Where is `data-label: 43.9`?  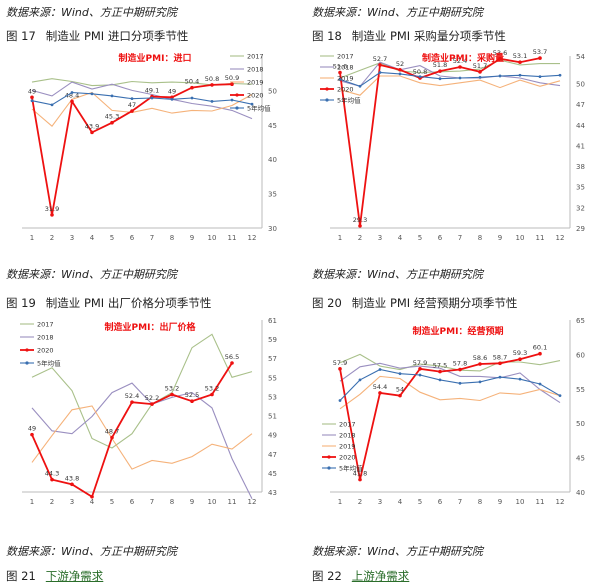
data-label: 43.9 is located at coordinates (92, 126).